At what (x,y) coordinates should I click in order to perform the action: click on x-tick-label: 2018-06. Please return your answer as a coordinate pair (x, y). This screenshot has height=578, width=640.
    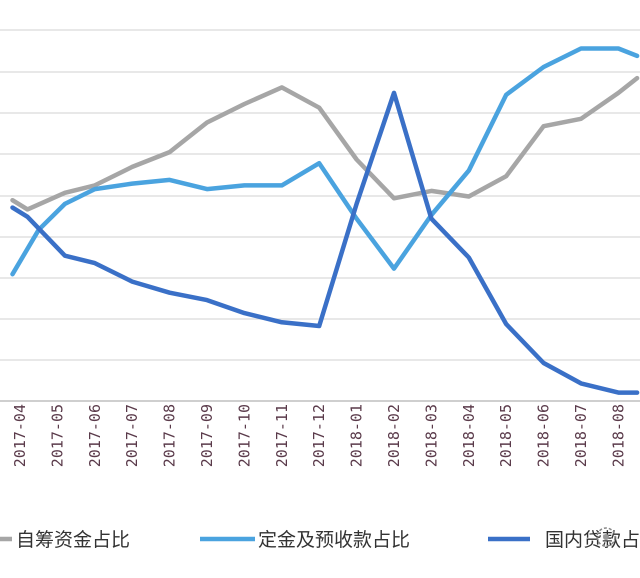
    Looking at the image, I should click on (544, 435).